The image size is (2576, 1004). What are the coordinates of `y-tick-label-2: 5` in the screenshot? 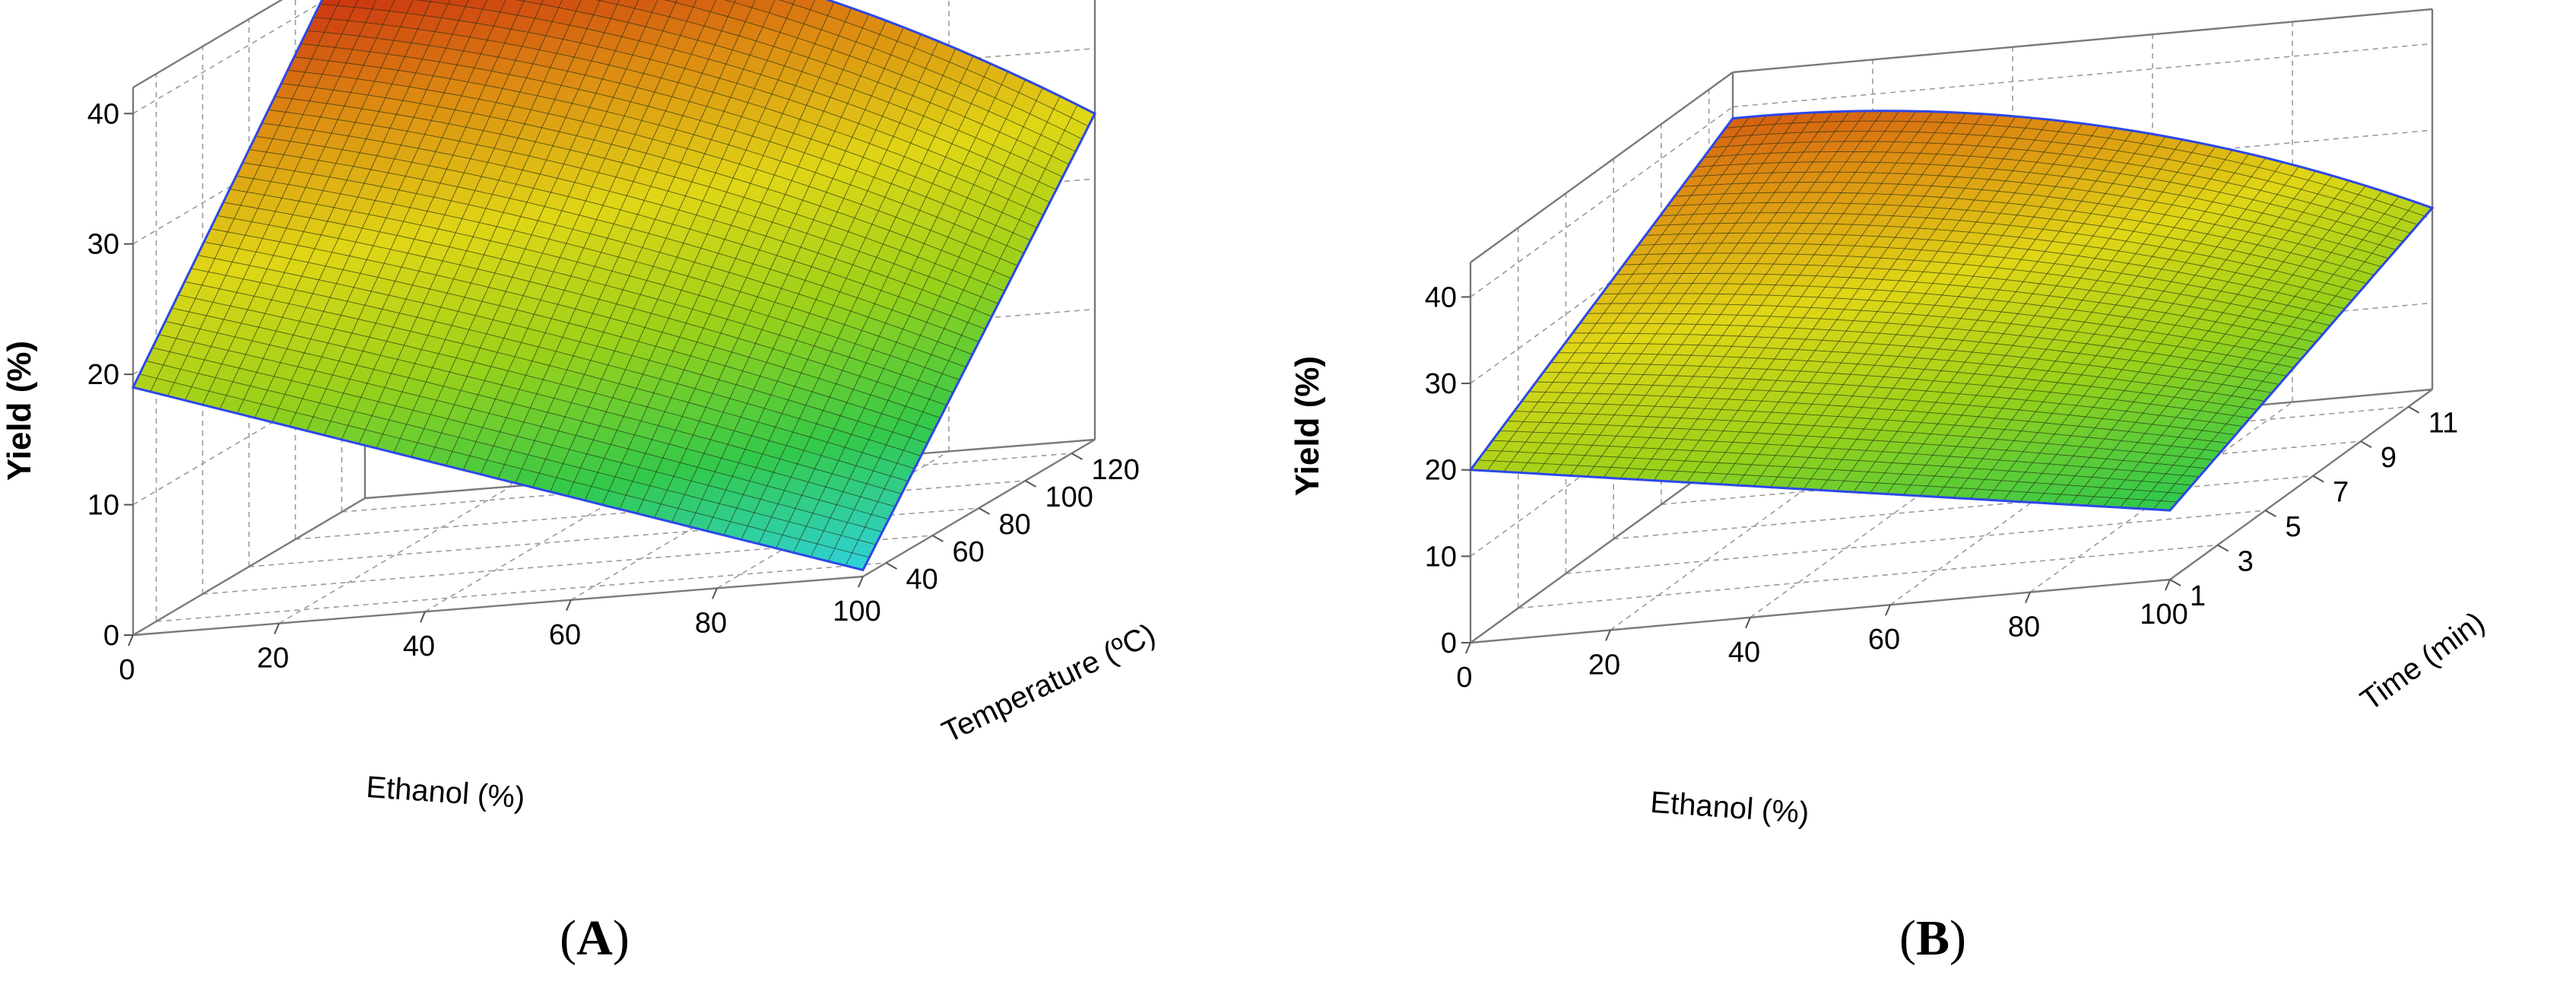 It's located at (2293, 527).